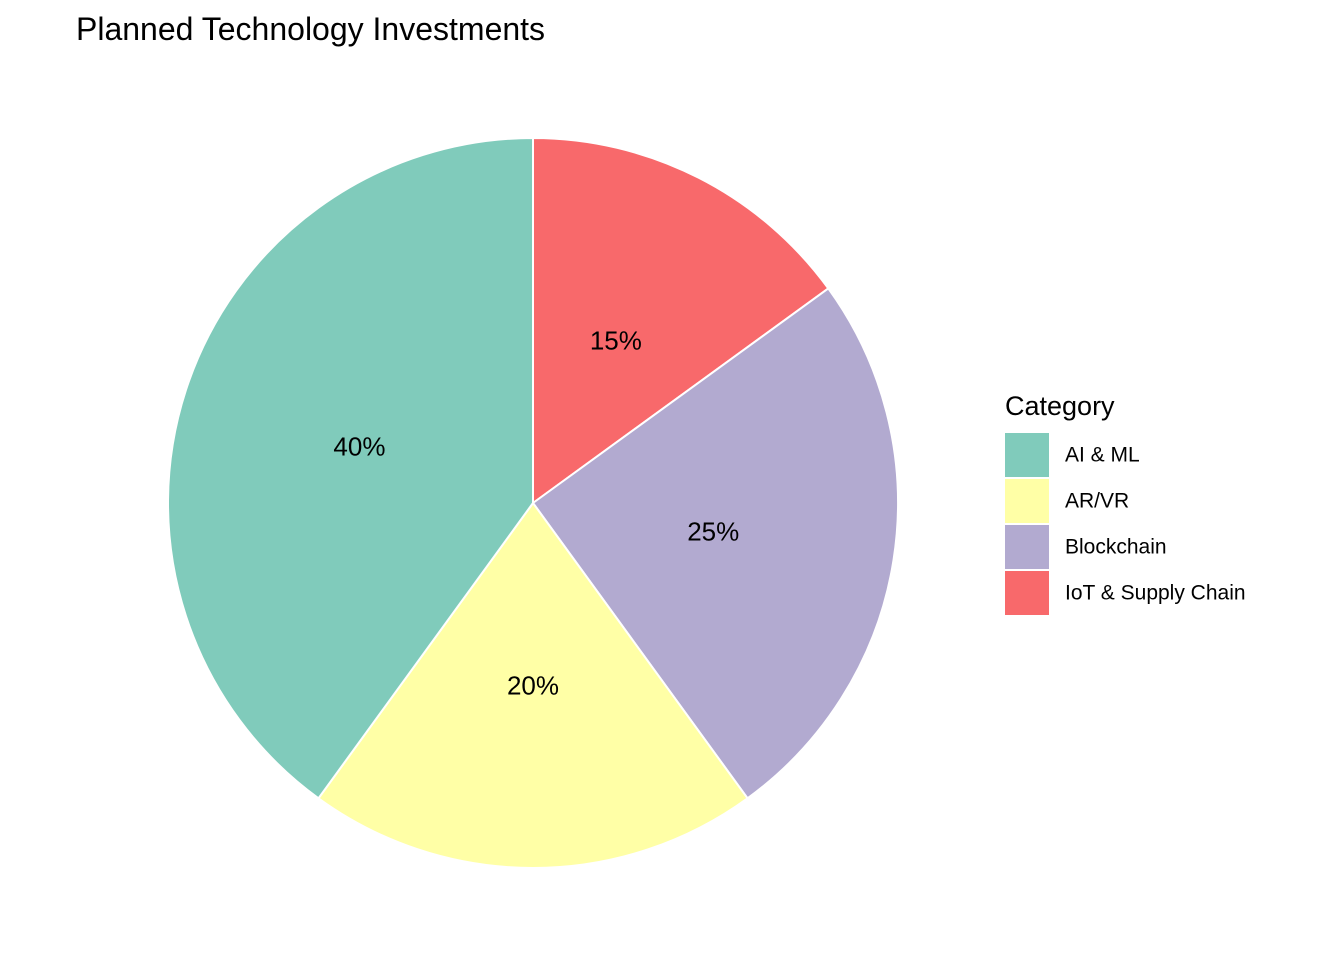 Image resolution: width=1344 pixels, height=960 pixels. What do you see at coordinates (536, 512) in the screenshot?
I see `pie-slice-labels: 15% 25% 20% 40%` at bounding box center [536, 512].